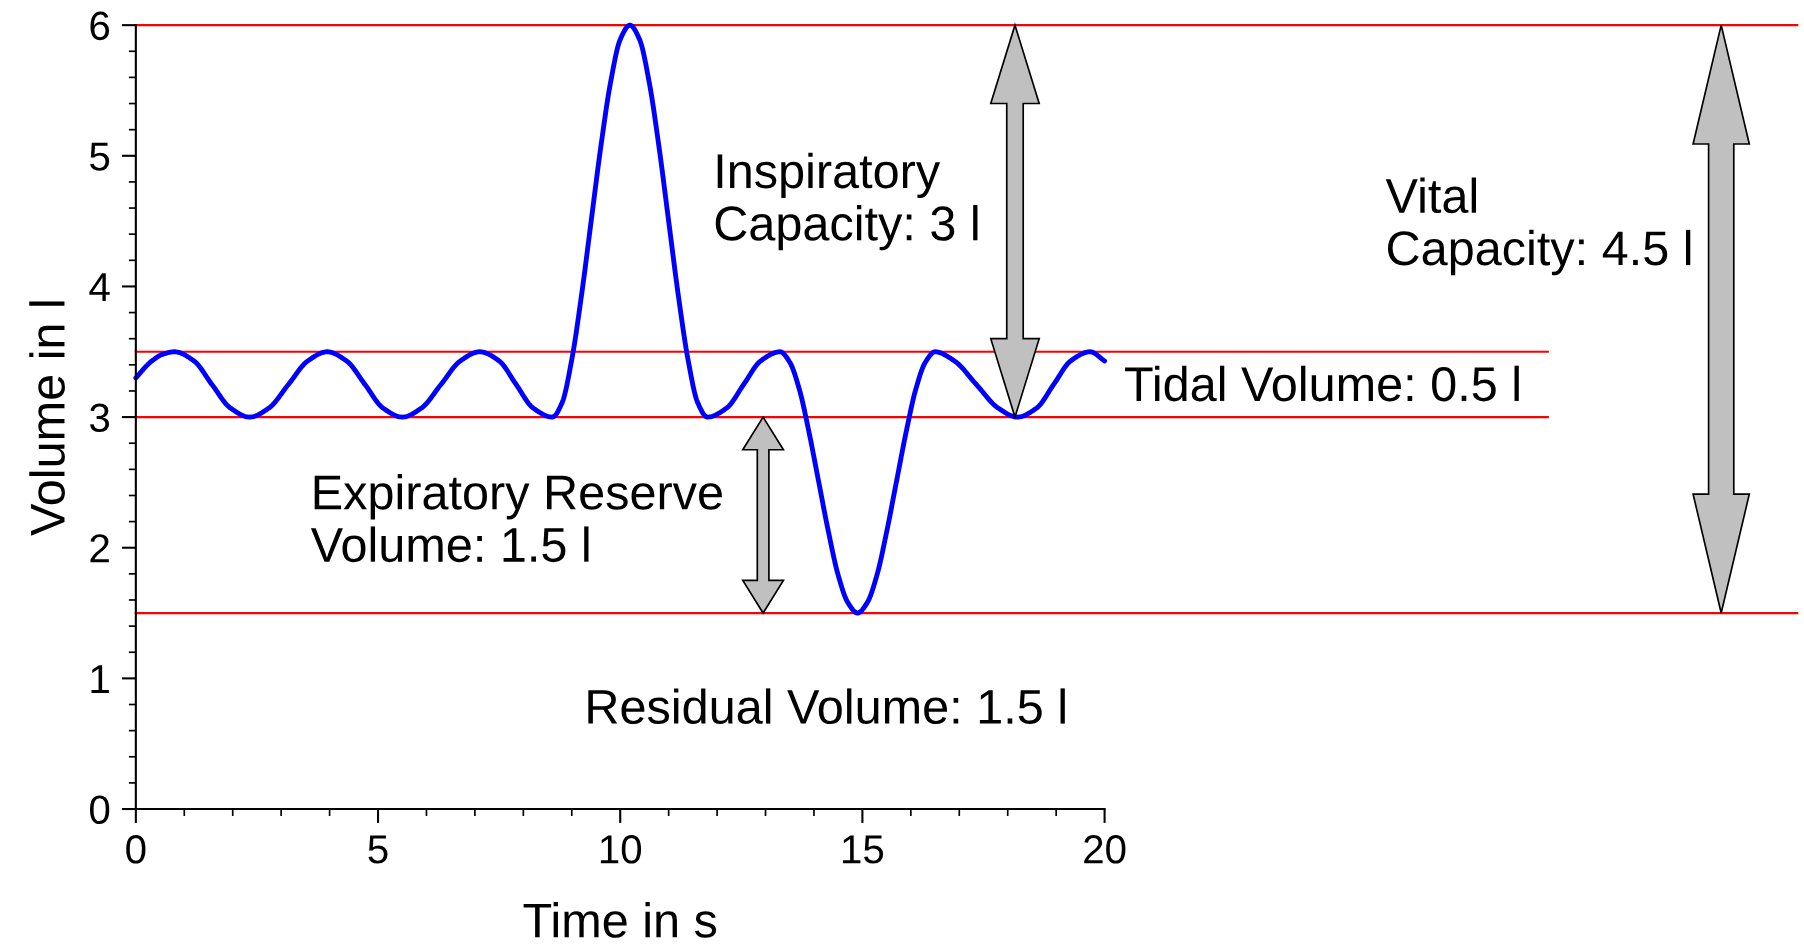 This screenshot has width=1804, height=949. Describe the element at coordinates (136, 849) in the screenshot. I see `x-tick-label: 0` at that location.